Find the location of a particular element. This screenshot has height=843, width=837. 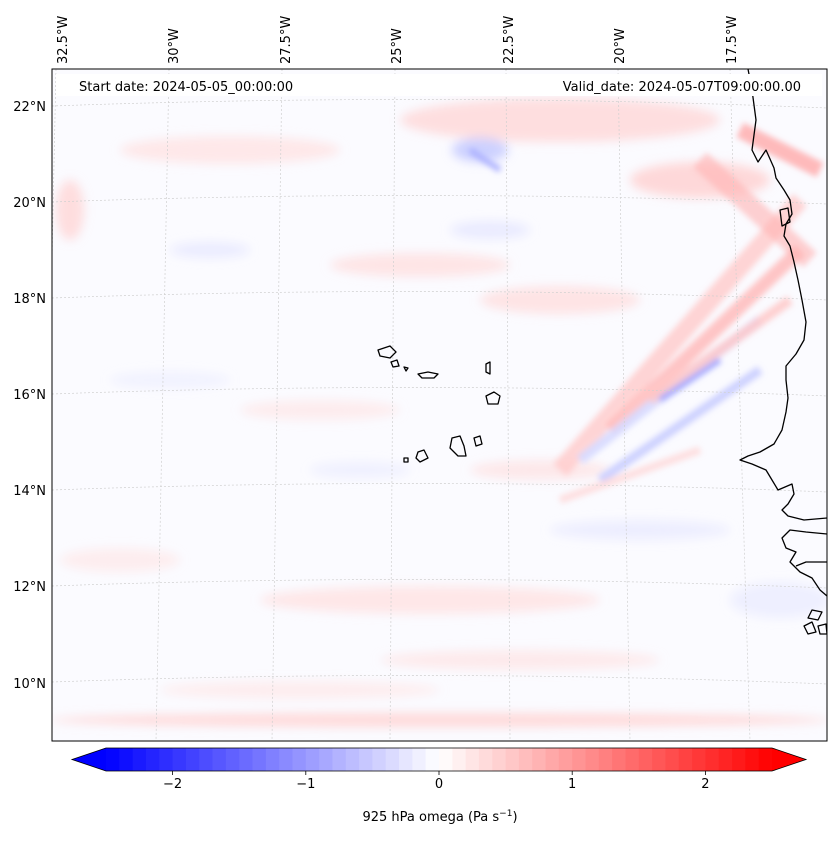

lat-label-14: 14°N is located at coordinates (29, 491).